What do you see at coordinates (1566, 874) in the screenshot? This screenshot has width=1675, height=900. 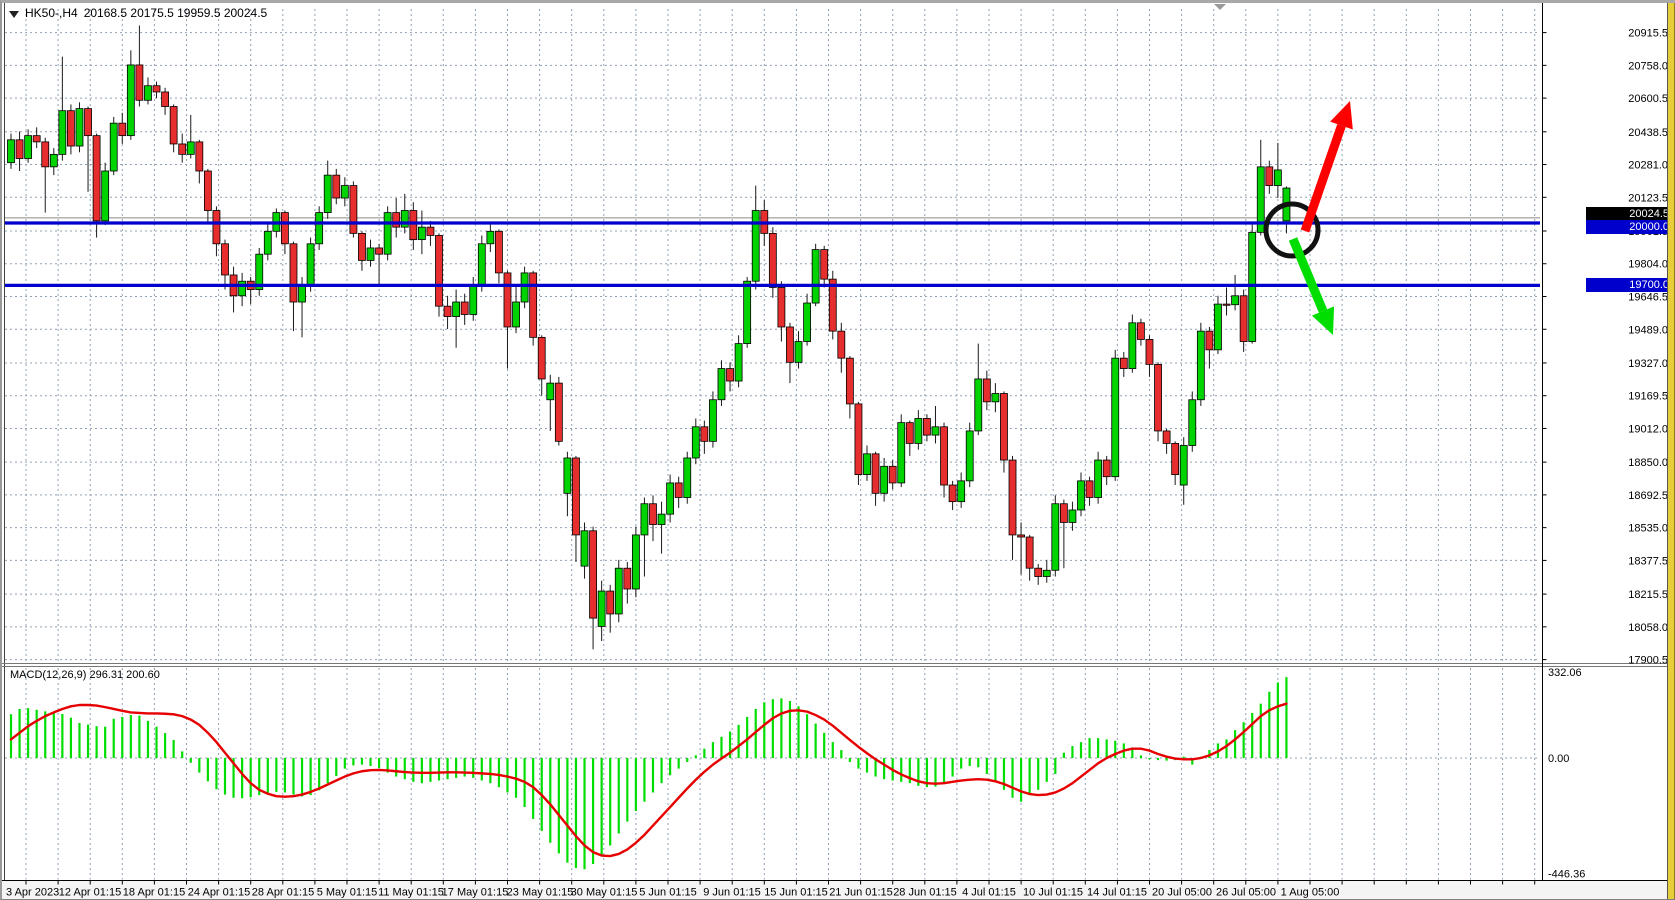 I see `macd-axis-label: -446.36` at bounding box center [1566, 874].